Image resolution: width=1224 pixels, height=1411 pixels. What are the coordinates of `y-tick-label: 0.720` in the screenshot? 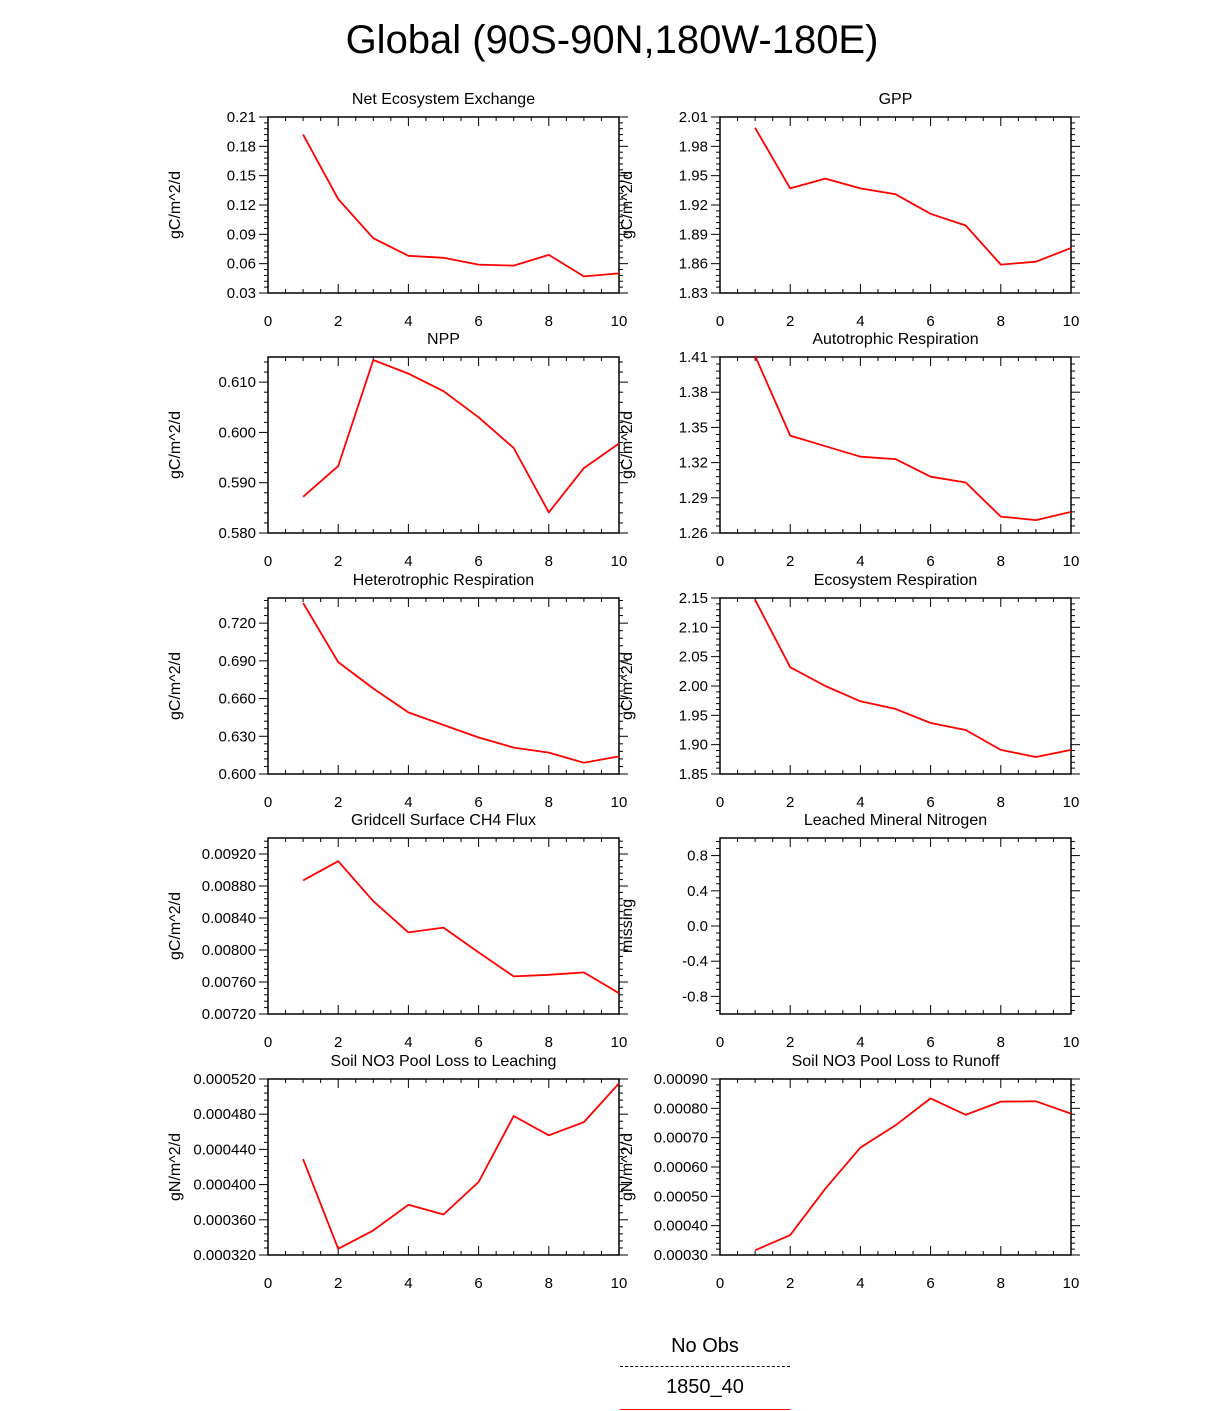 It's located at (237, 623).